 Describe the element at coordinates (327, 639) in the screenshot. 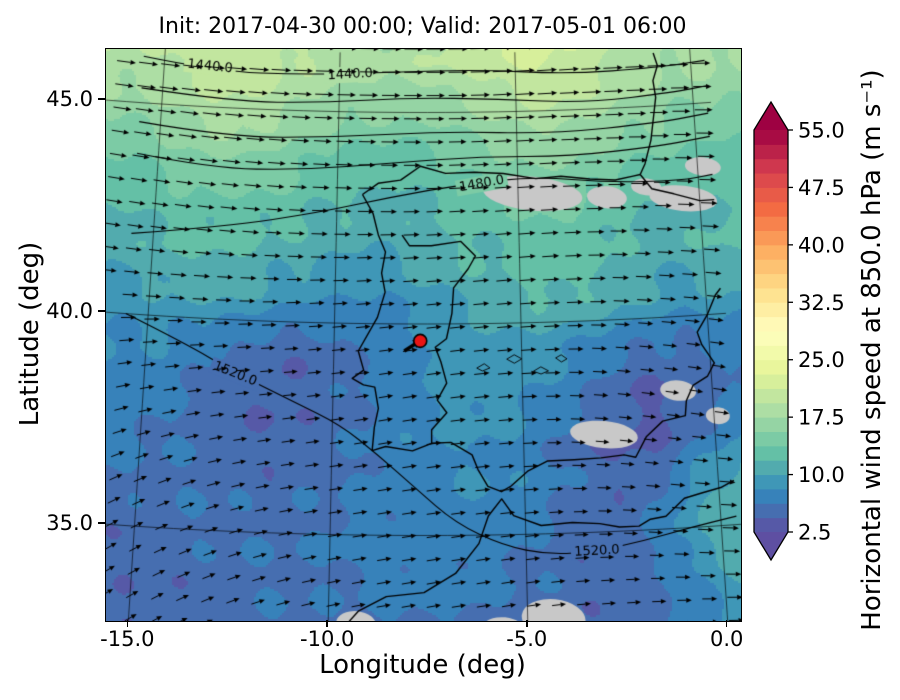

I see `x-tick-label: -10.0` at that location.